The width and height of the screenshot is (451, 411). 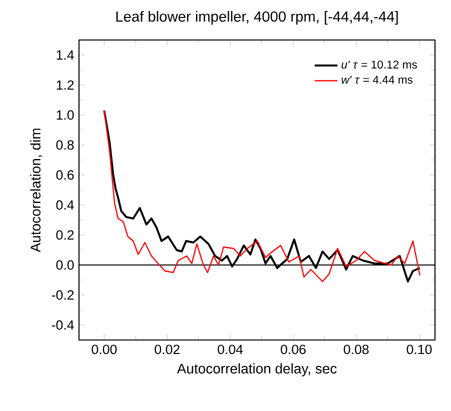 I want to click on y-tick-label: 0.8, so click(x=65, y=145).